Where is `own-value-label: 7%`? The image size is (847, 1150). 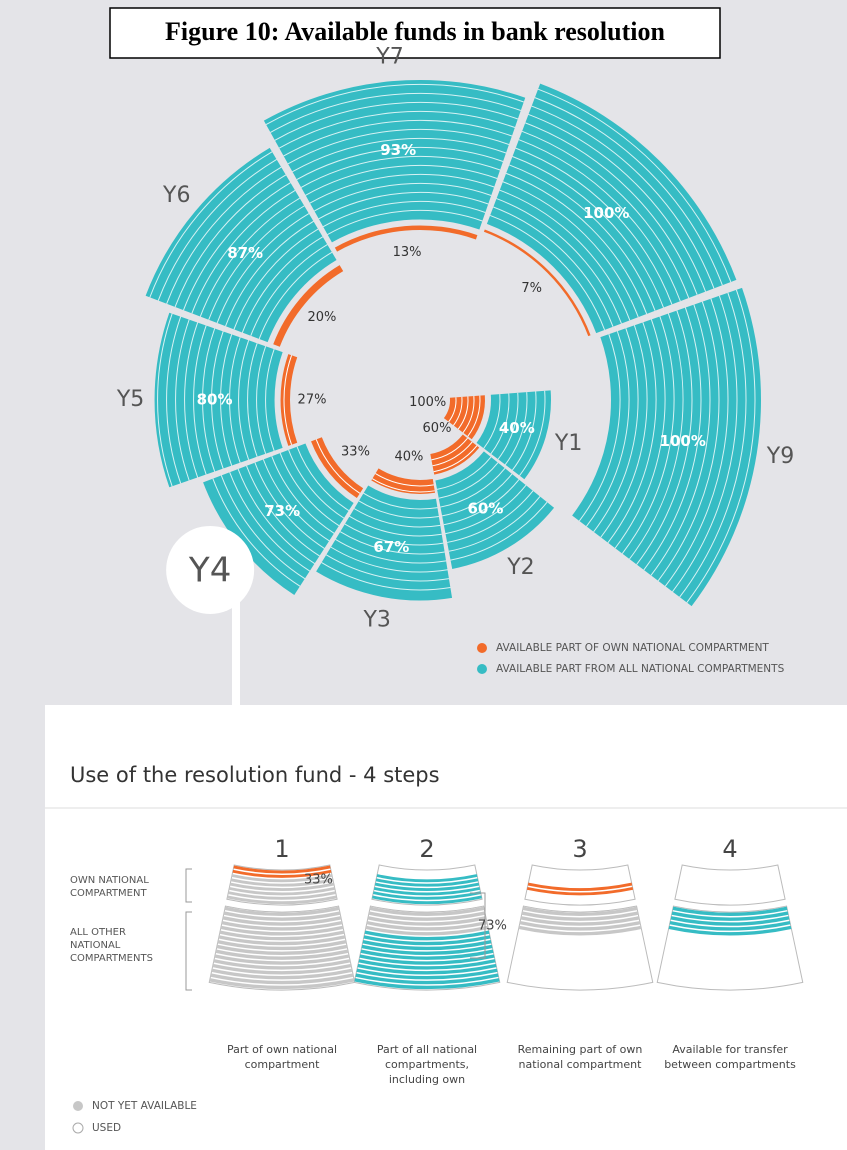 own-value-label: 7% is located at coordinates (531, 288).